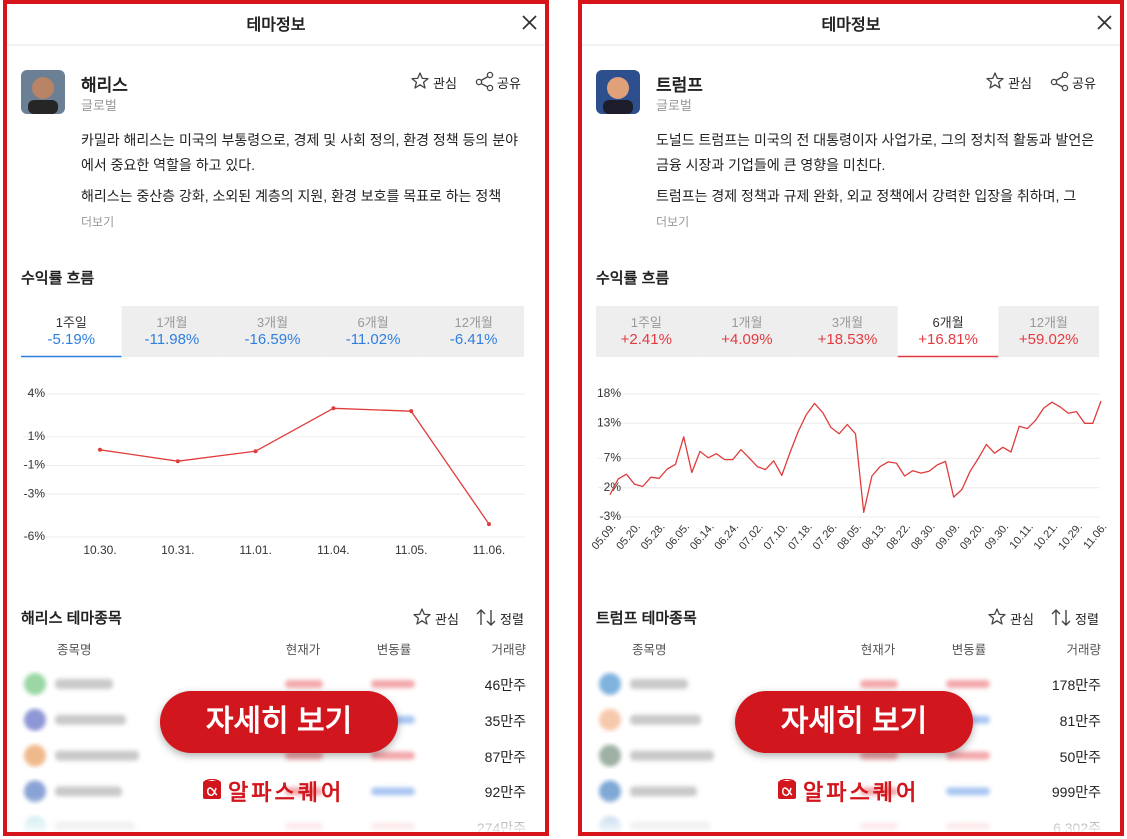  What do you see at coordinates (1048, 339) in the screenshot?
I see `tab-return: +59.02%` at bounding box center [1048, 339].